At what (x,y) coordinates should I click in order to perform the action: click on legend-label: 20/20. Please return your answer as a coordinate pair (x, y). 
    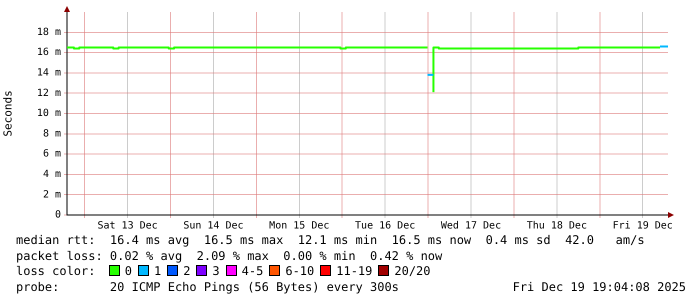
    Looking at the image, I should click on (412, 271).